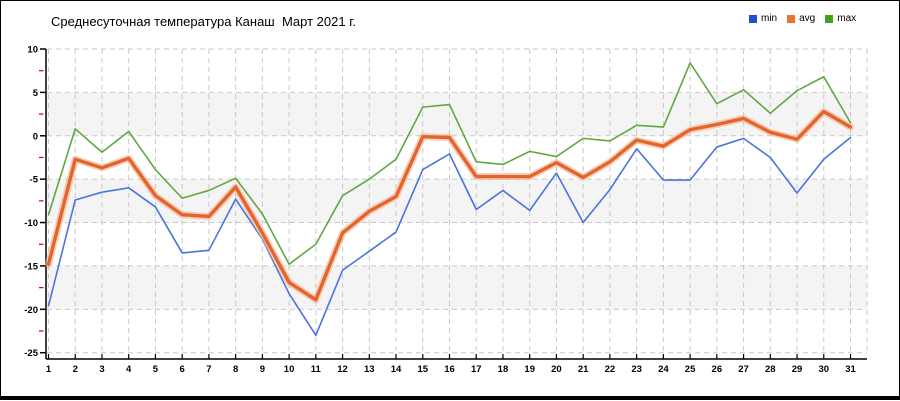 The image size is (900, 401). I want to click on x-tick-label: 20, so click(556, 369).